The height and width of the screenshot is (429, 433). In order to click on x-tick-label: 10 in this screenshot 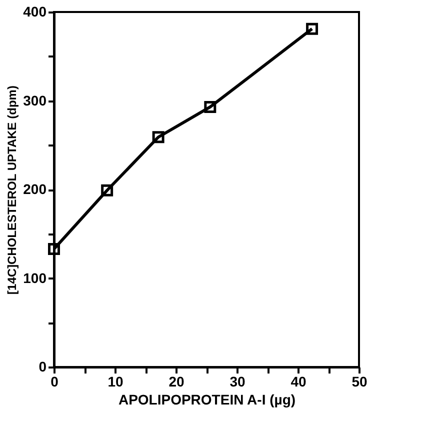, I will do `click(116, 382)`.